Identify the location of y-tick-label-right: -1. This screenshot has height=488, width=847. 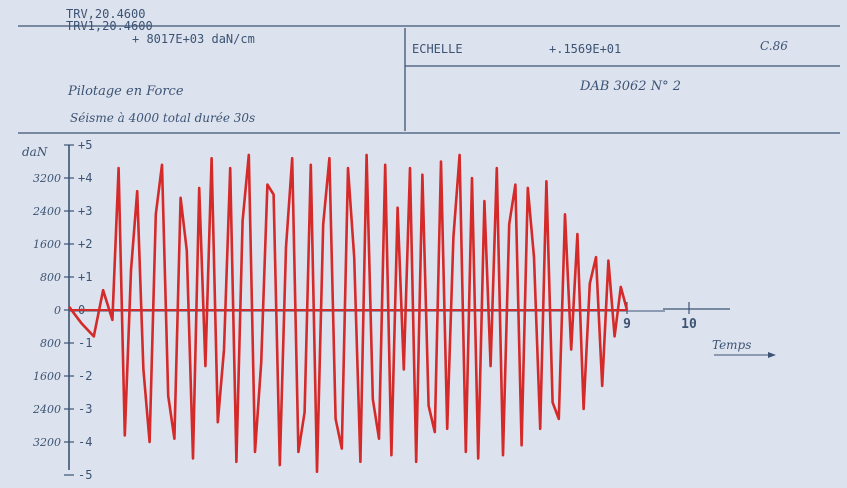
(85, 343).